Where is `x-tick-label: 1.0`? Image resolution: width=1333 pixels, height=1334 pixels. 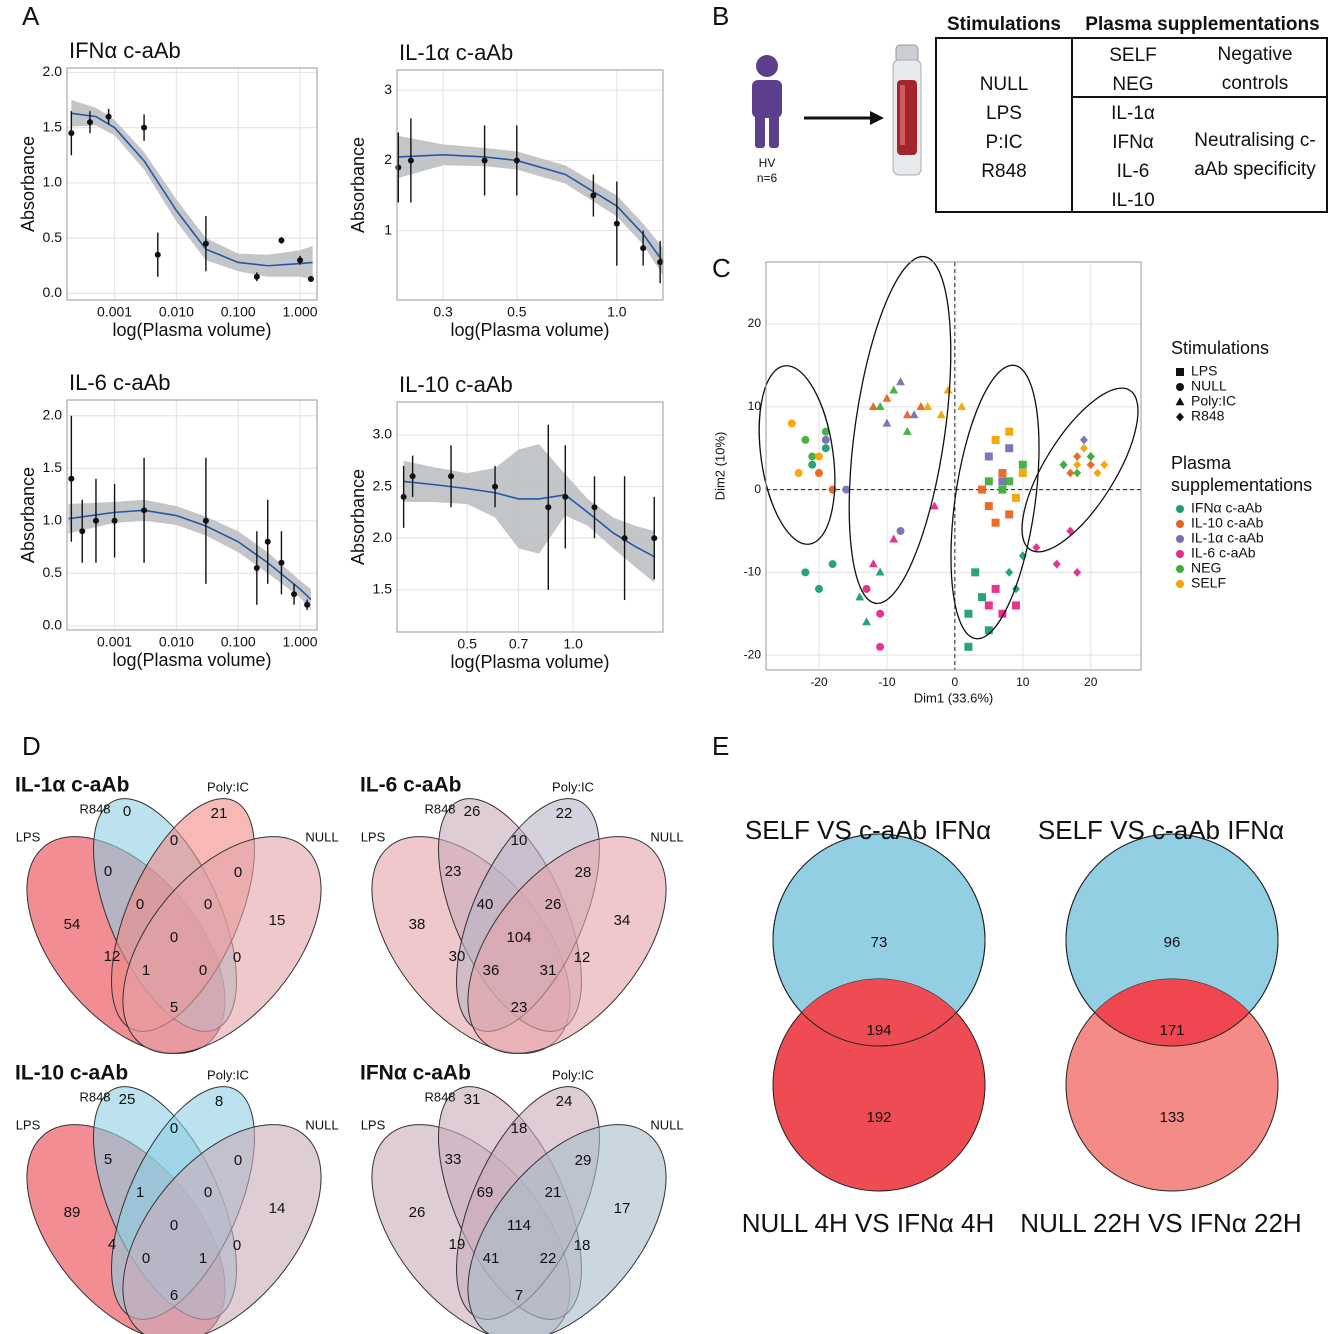 x-tick-label: 1.0 is located at coordinates (617, 312).